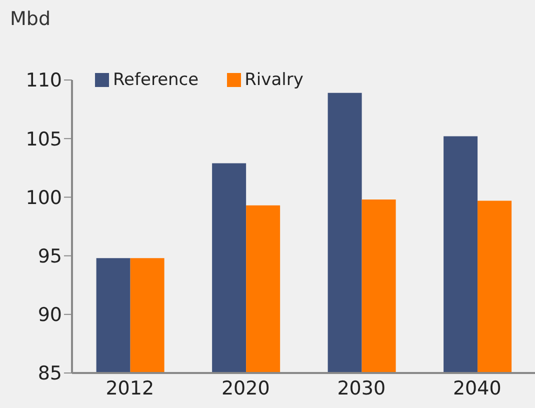  What do you see at coordinates (156, 80) in the screenshot?
I see `legend-label: Reference` at bounding box center [156, 80].